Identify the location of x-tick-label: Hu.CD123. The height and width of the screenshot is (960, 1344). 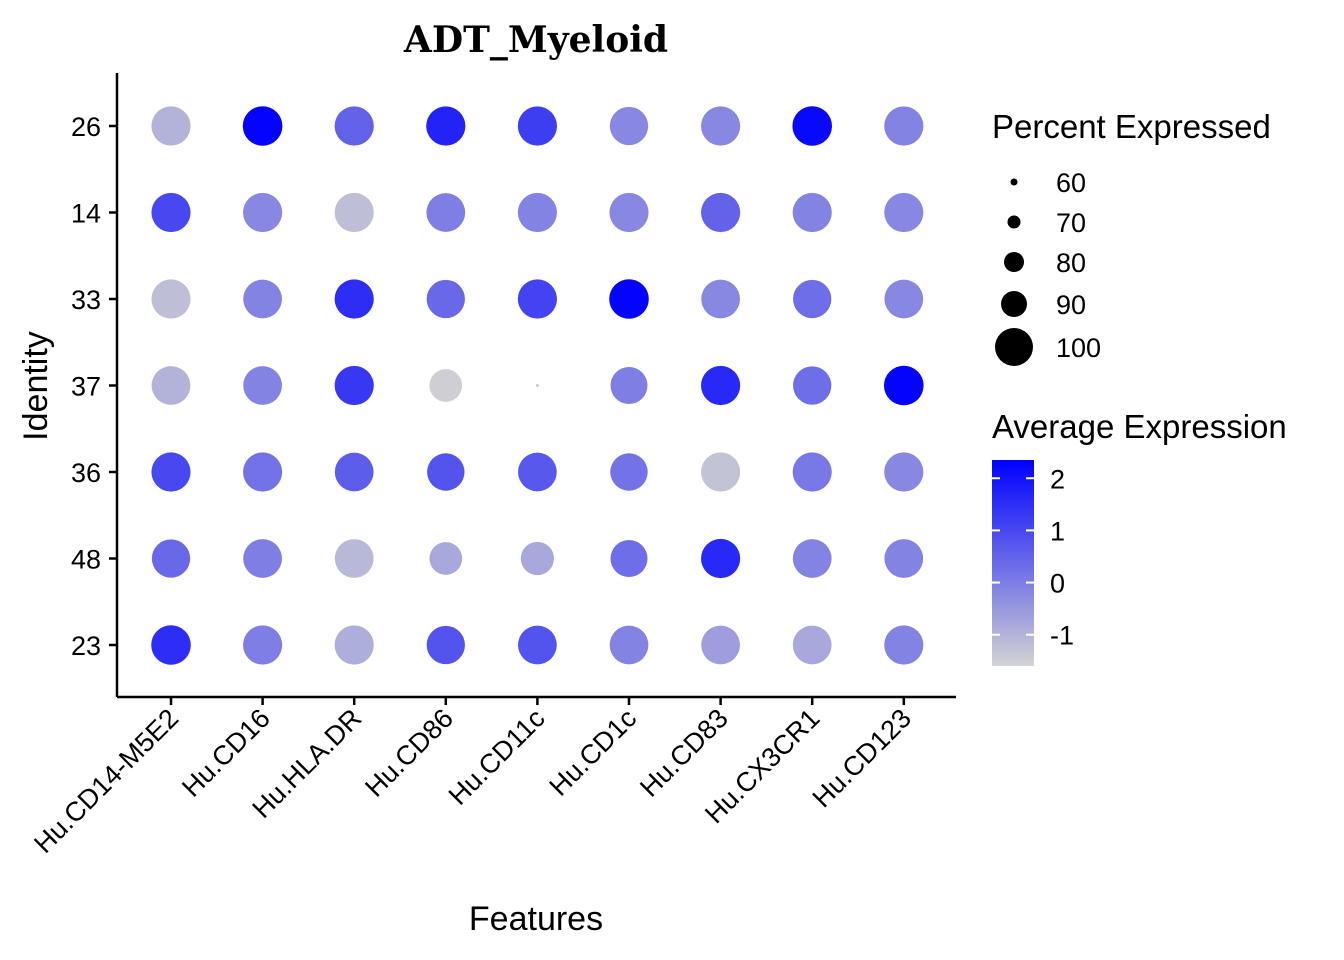
(862, 758).